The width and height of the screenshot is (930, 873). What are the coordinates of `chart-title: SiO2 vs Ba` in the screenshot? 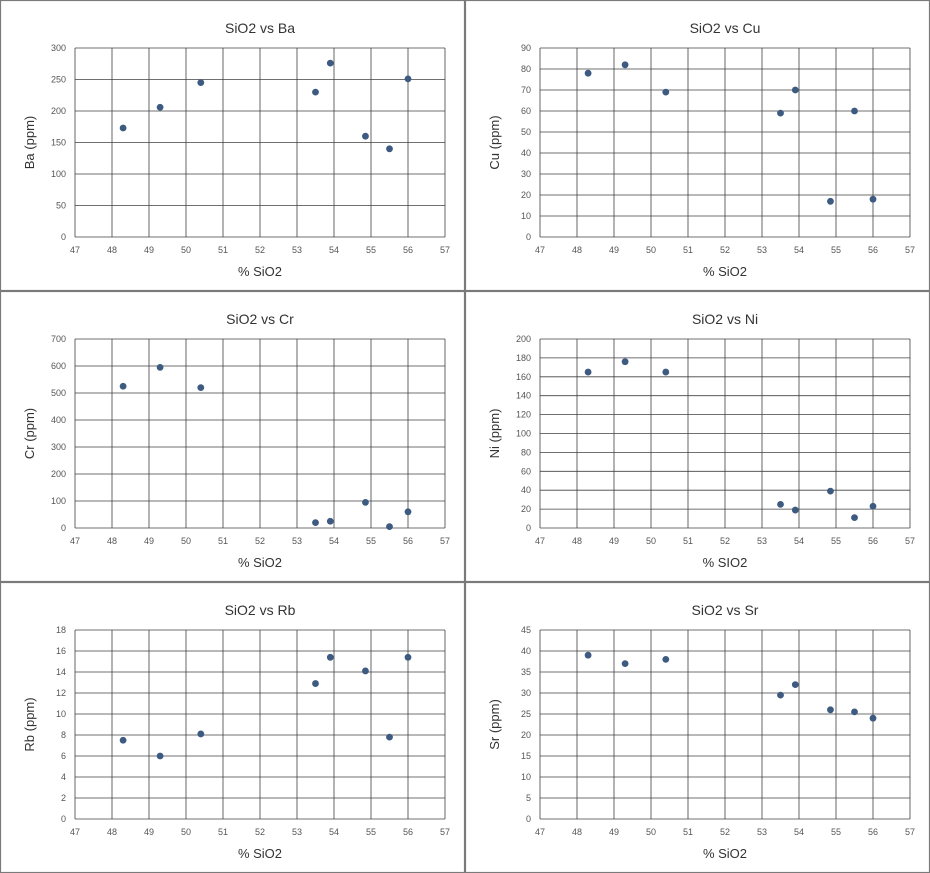 It's located at (260, 28).